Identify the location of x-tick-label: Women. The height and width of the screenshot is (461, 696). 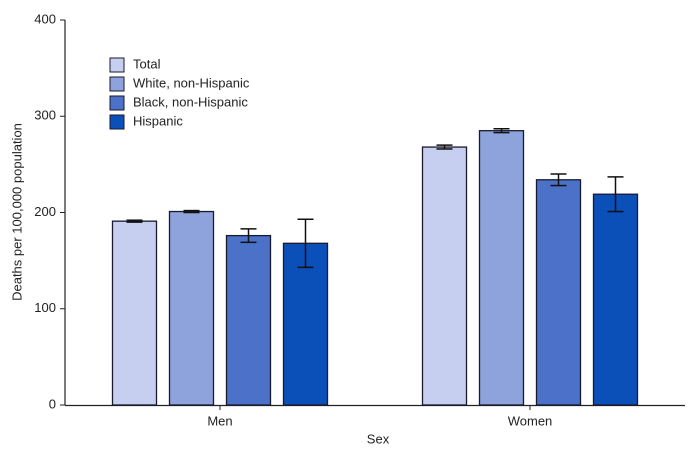
(530, 420).